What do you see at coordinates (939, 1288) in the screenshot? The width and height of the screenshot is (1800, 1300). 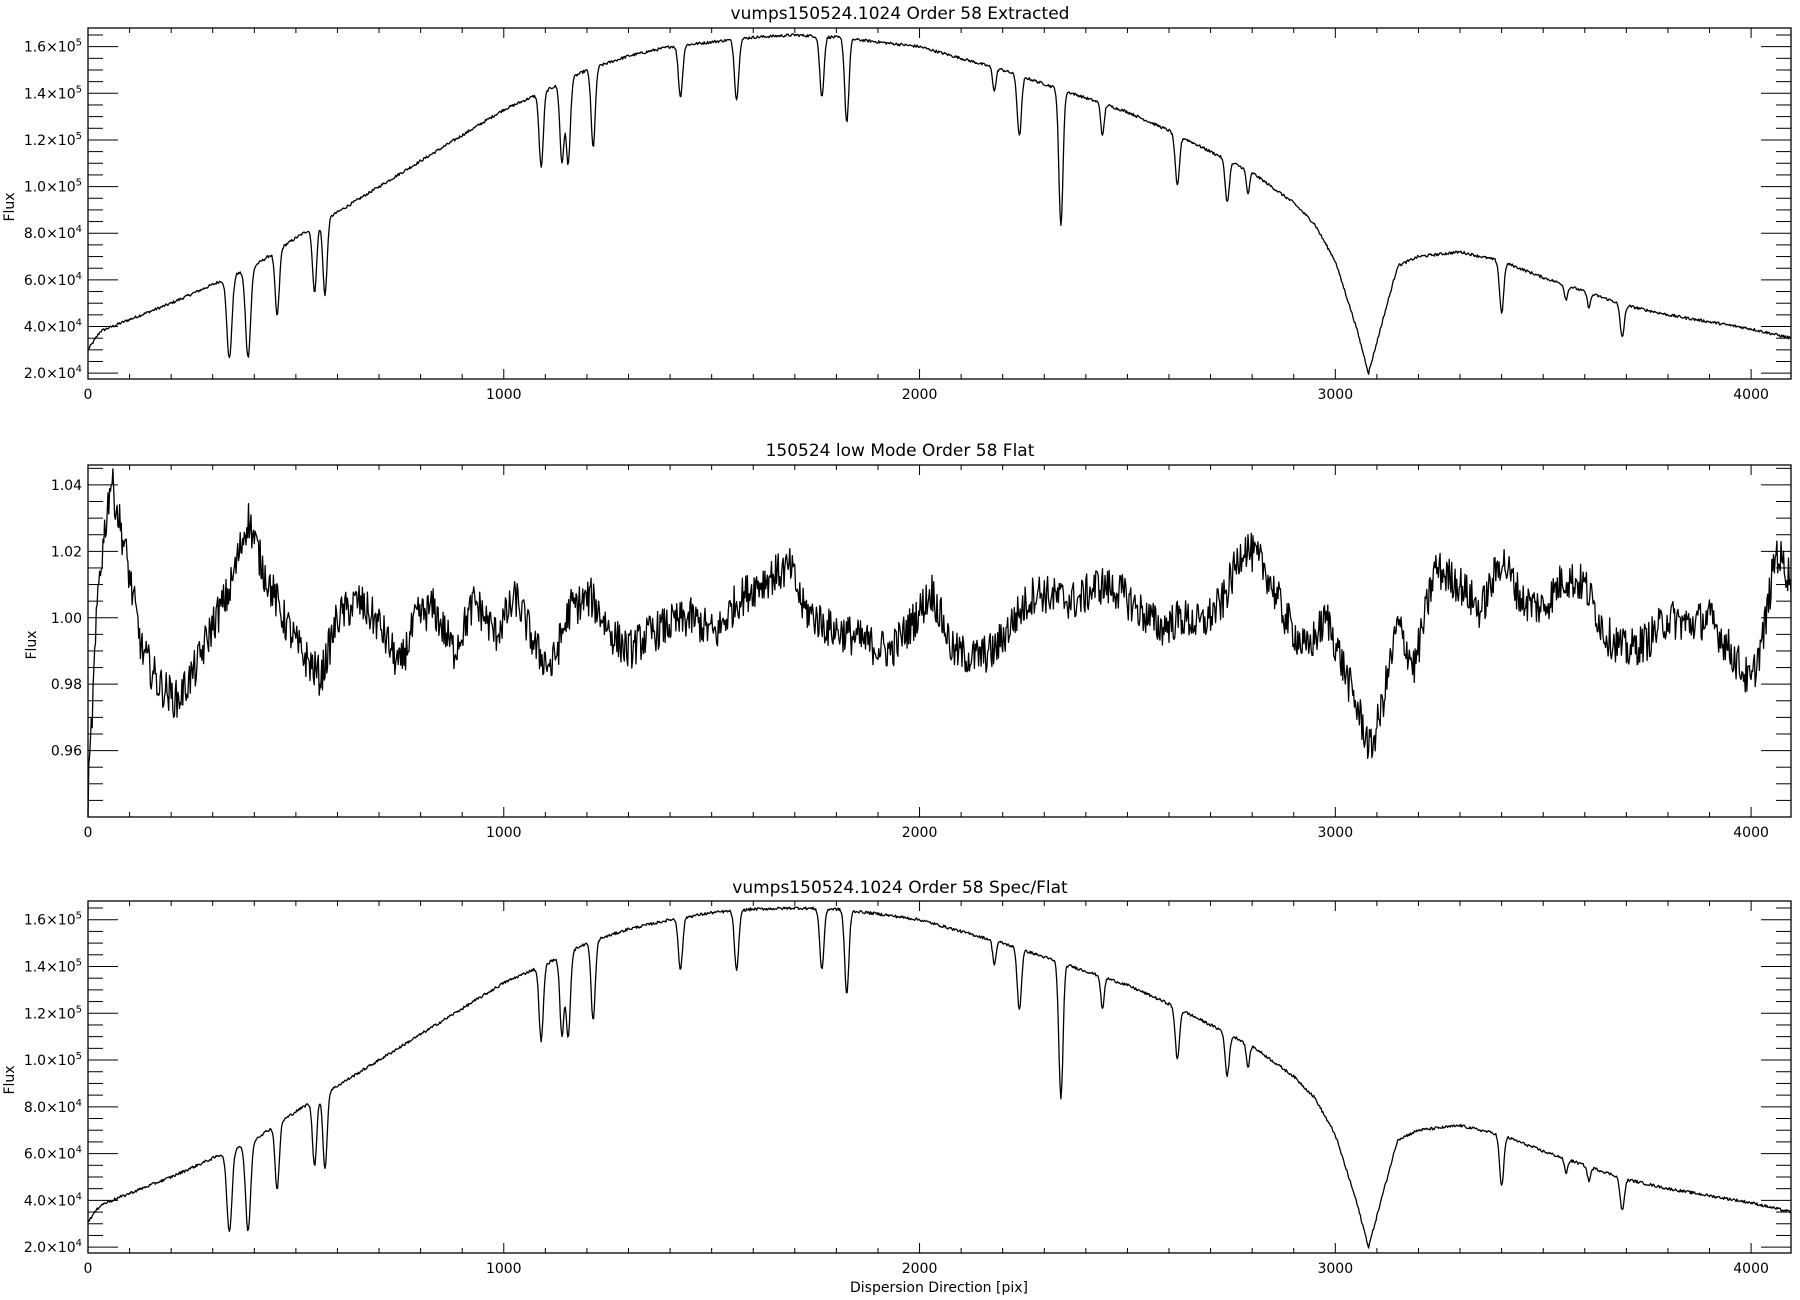 I see `x-axis-label: Dispersion Direction [pix]` at bounding box center [939, 1288].